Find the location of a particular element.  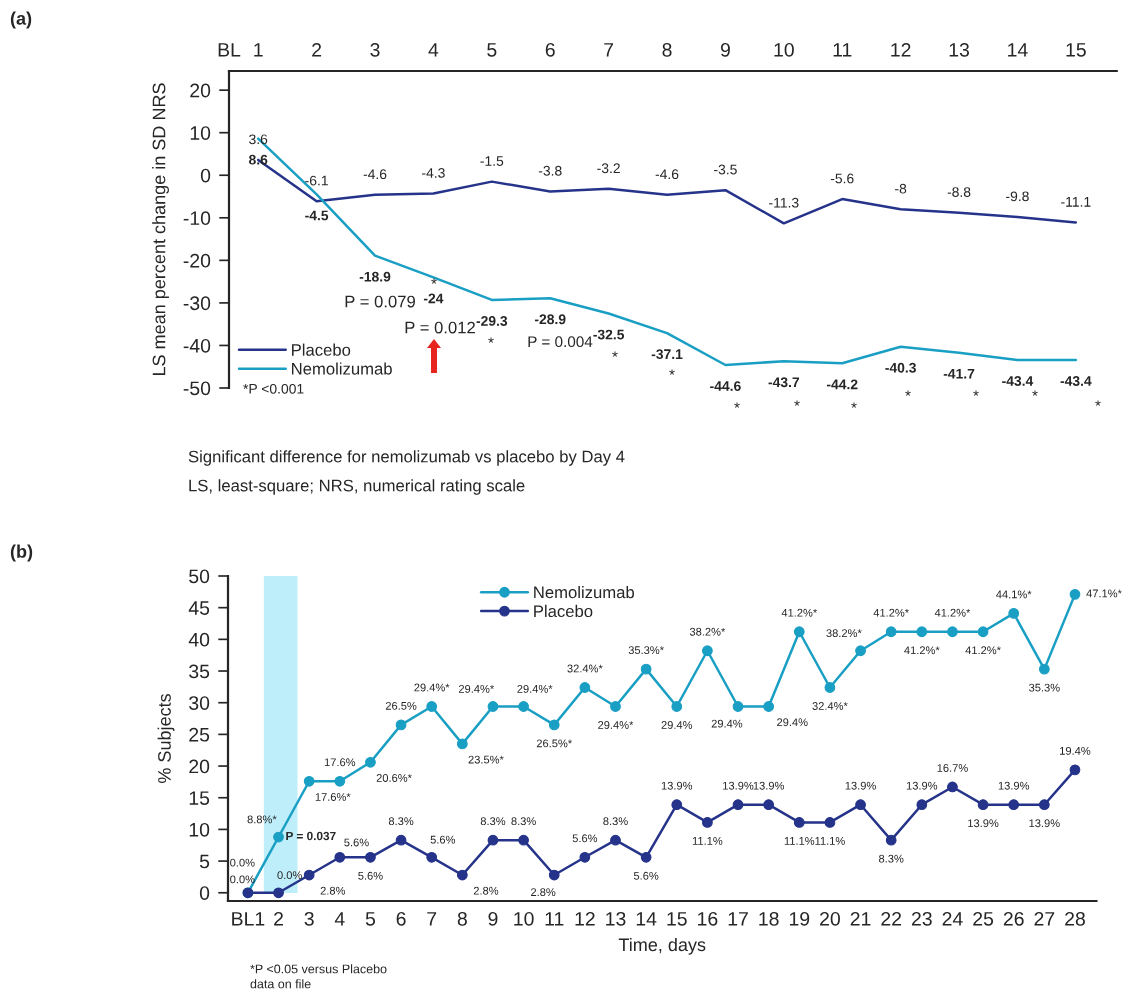

x-tick-label: 22 is located at coordinates (891, 918).